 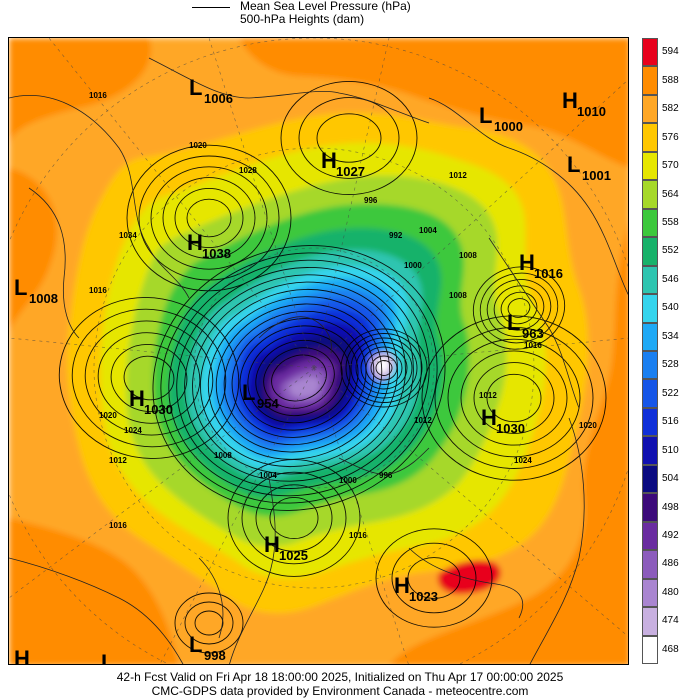 What do you see at coordinates (36, 290) in the screenshot?
I see `low-pressure-center: L 1008` at bounding box center [36, 290].